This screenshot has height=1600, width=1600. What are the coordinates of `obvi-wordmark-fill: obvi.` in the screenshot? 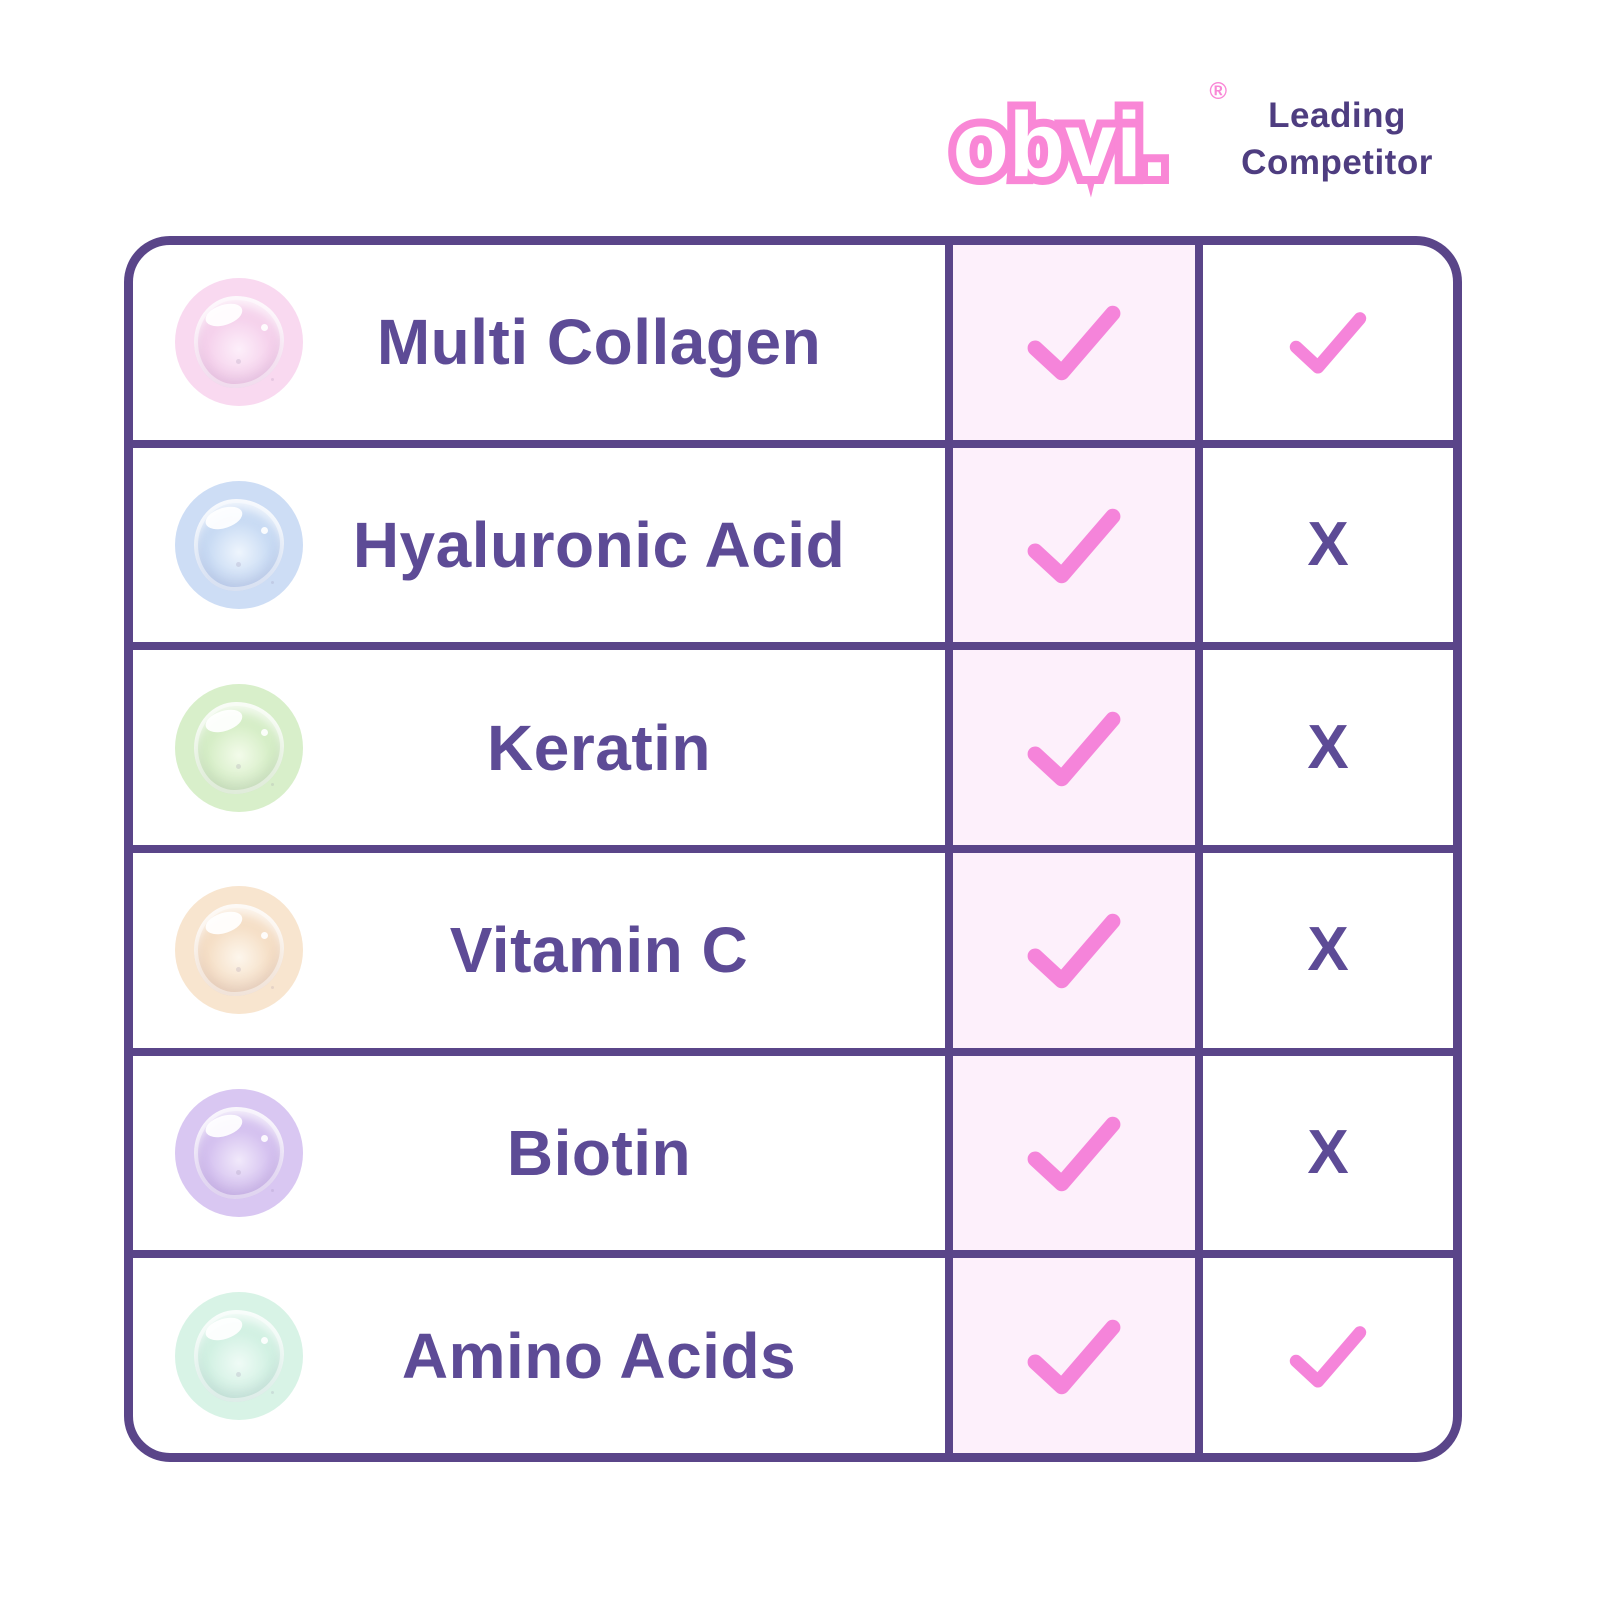 It's located at (1060, 145).